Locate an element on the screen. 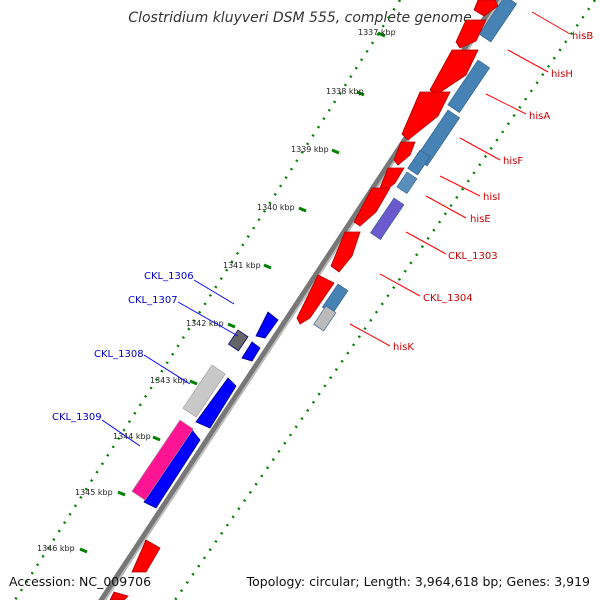 This screenshot has width=600, height=600. gene-hisB is located at coordinates (486, 8).